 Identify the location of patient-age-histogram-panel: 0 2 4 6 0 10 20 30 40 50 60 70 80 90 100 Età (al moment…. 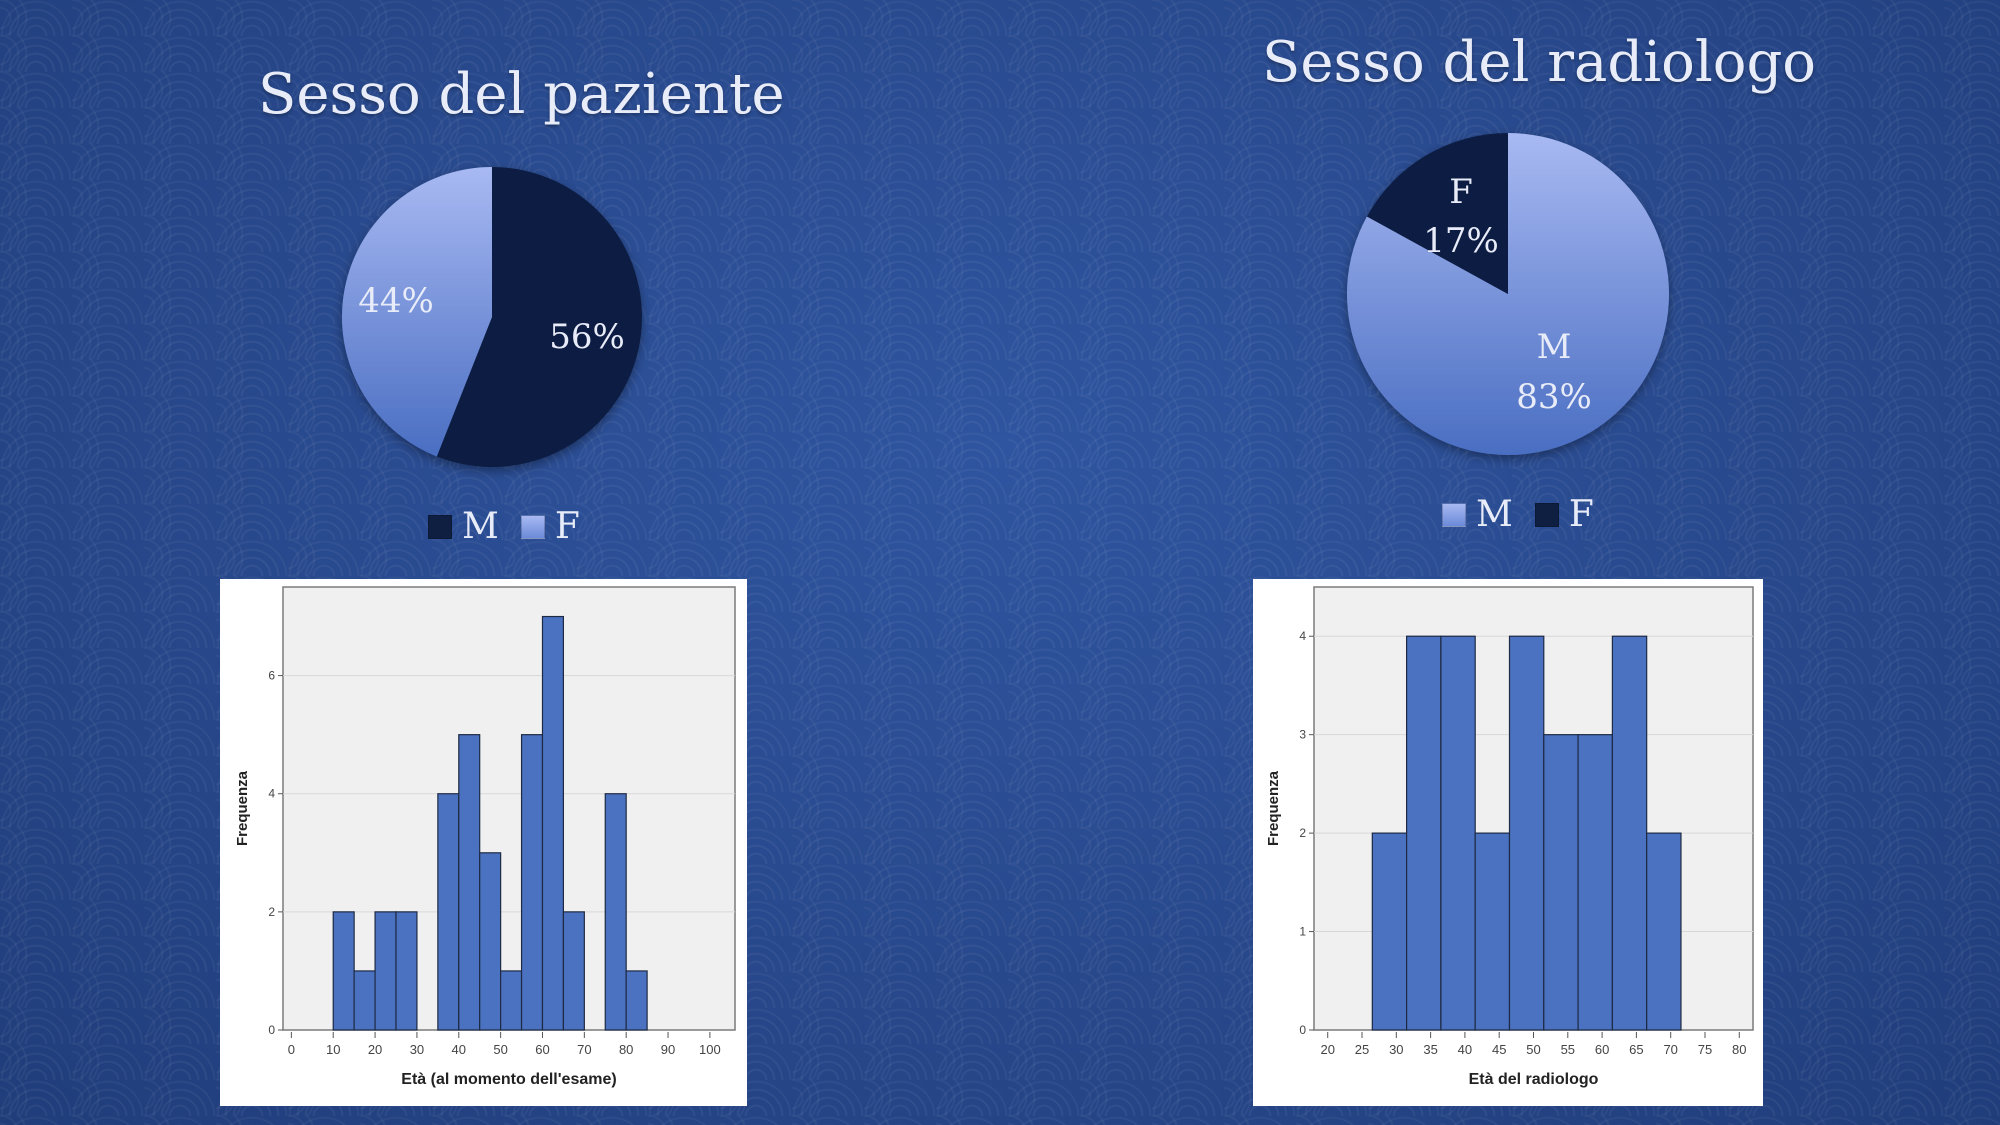
(483, 842).